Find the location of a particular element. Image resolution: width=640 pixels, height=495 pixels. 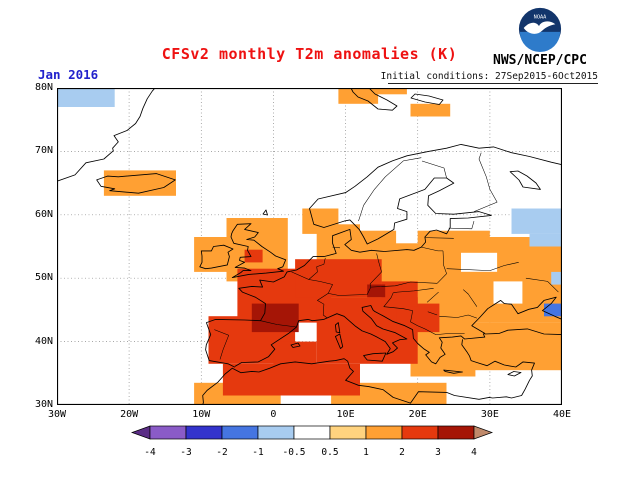

lon-tick-label: 20E is located at coordinates (417, 414).